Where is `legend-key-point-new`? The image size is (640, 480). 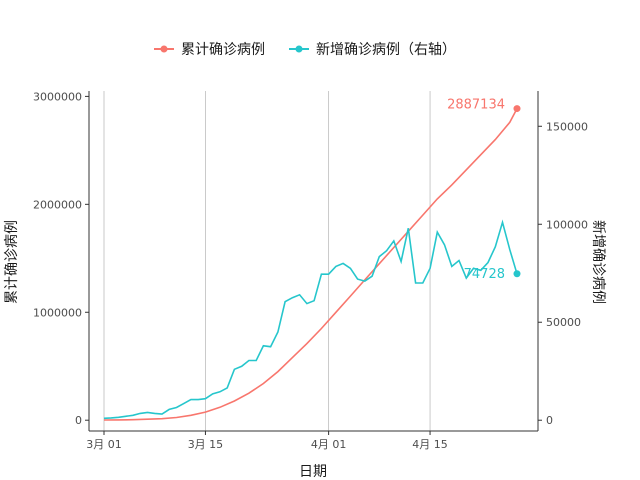
legend-key-point-new is located at coordinates (299, 49).